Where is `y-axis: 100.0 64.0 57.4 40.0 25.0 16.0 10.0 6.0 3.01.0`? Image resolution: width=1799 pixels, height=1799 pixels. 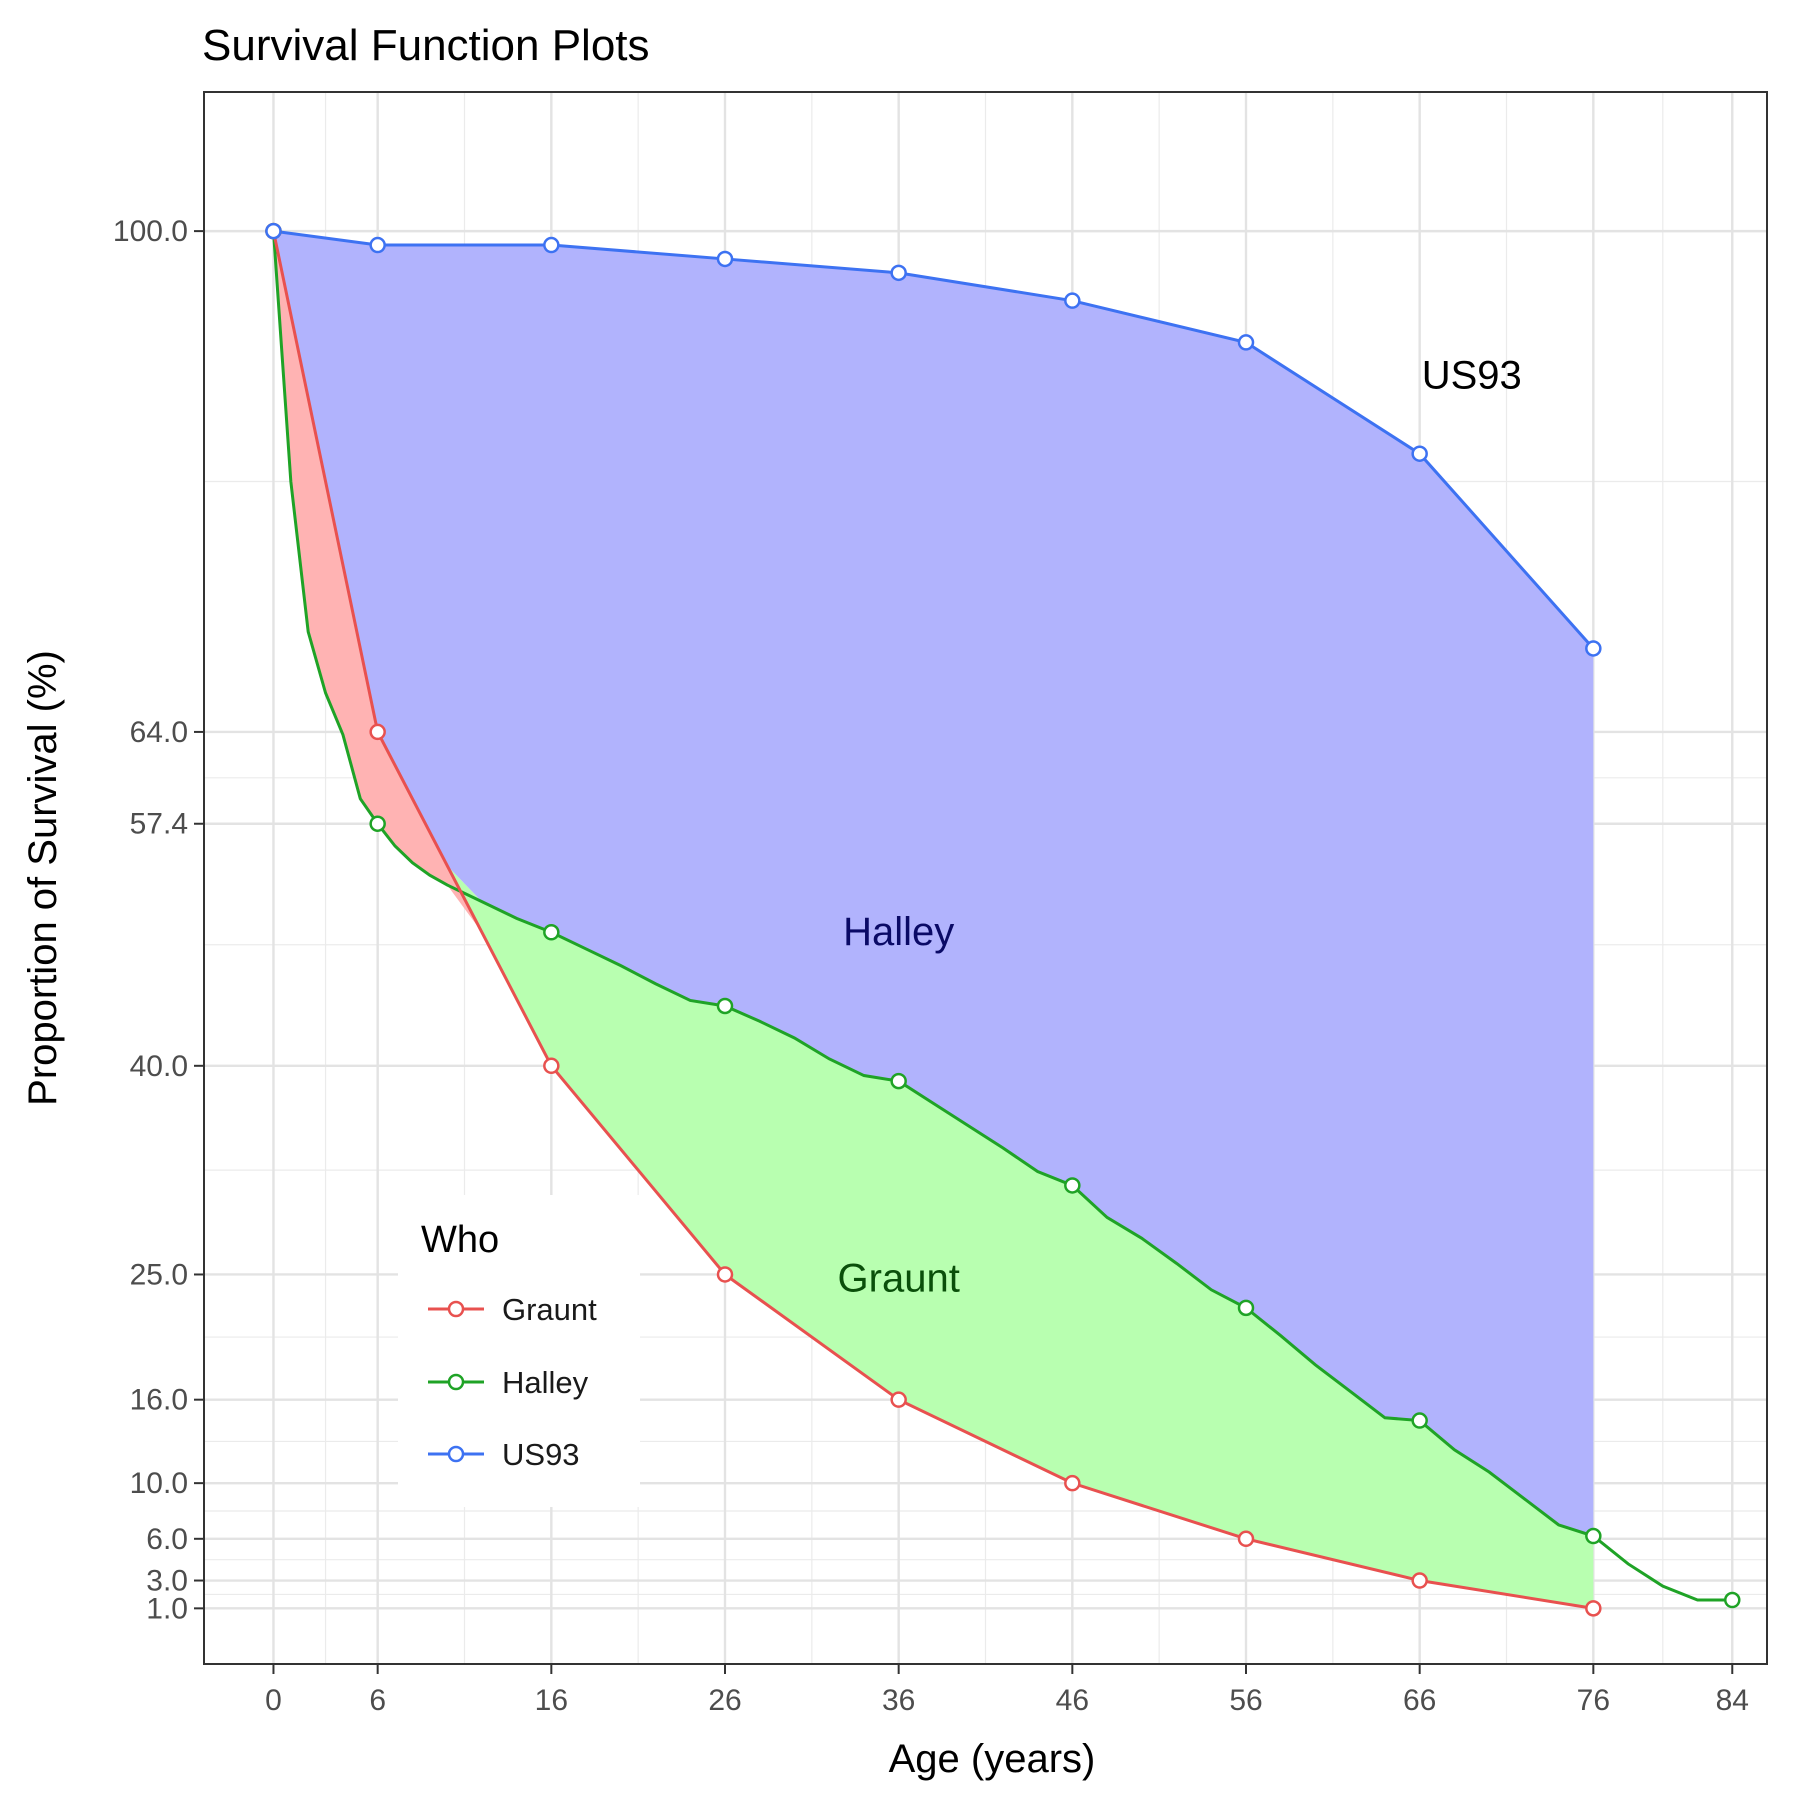 y-axis: 100.0 64.0 57.4 40.0 25.0 16.0 10.0 6.0 3.01.0 is located at coordinates (158, 920).